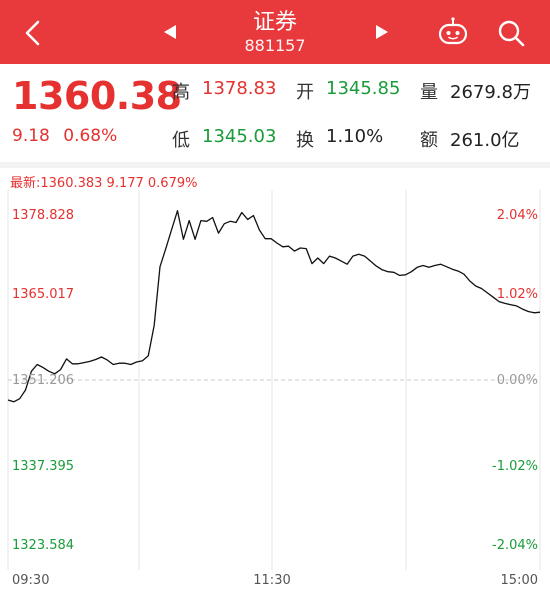 Image resolution: width=550 pixels, height=591 pixels. I want to click on price-change: 9.18 0.68%, so click(64, 136).